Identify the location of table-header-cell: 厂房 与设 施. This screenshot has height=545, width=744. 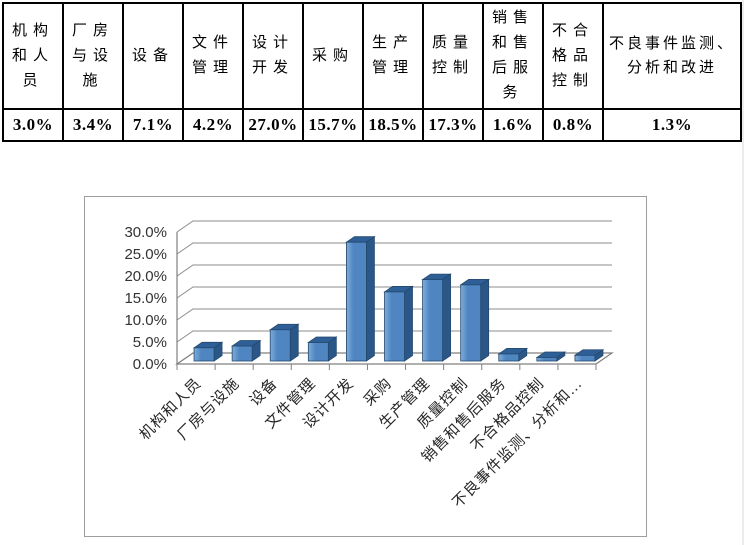
(93, 56).